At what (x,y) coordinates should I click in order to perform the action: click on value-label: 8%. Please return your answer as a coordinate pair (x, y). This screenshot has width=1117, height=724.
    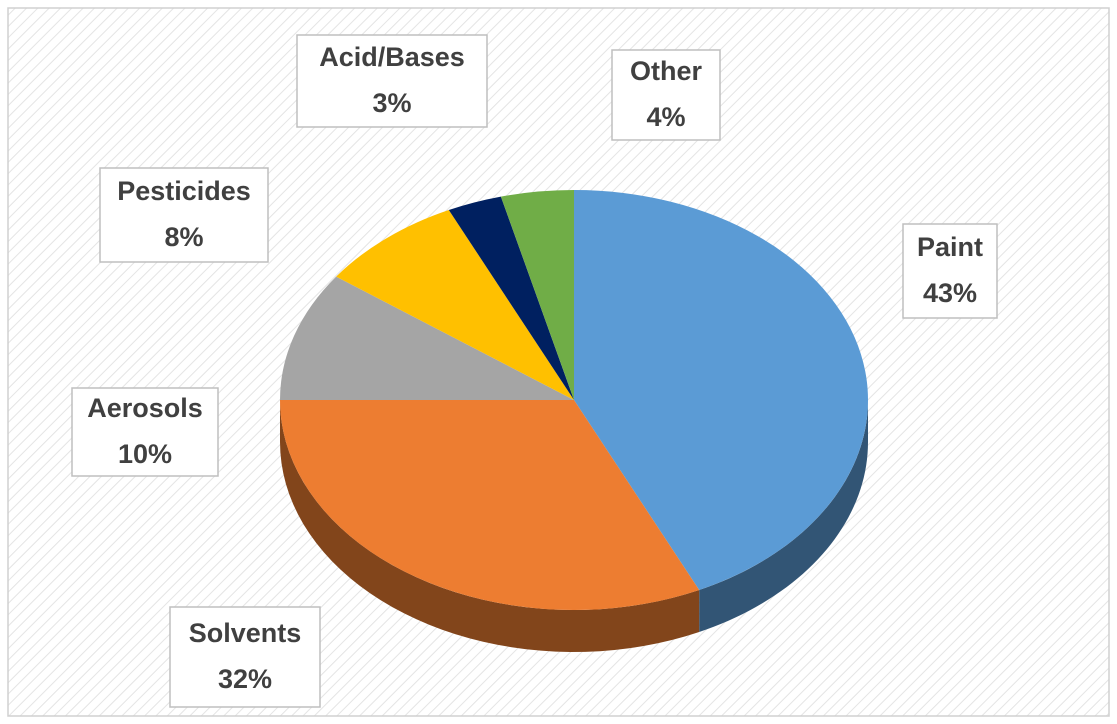
    Looking at the image, I should click on (183, 237).